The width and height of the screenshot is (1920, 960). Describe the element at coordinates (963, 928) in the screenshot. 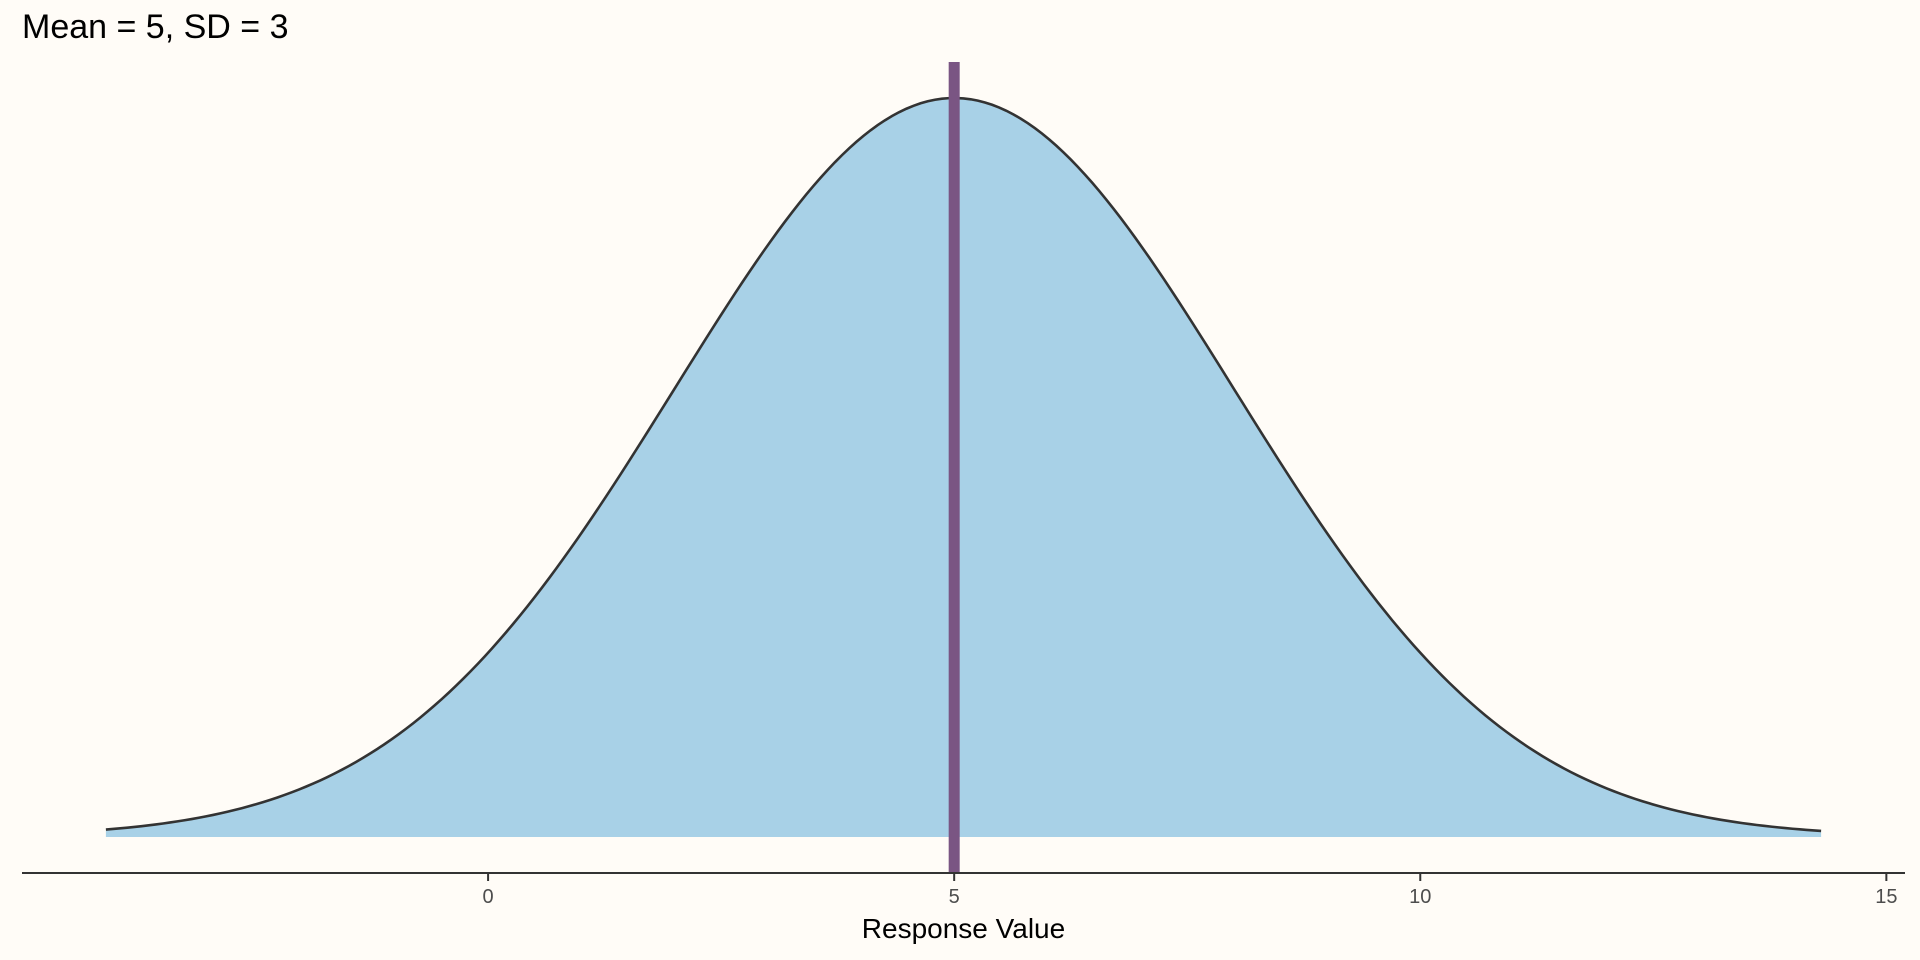

I see `x-axis-title: Response Value` at that location.